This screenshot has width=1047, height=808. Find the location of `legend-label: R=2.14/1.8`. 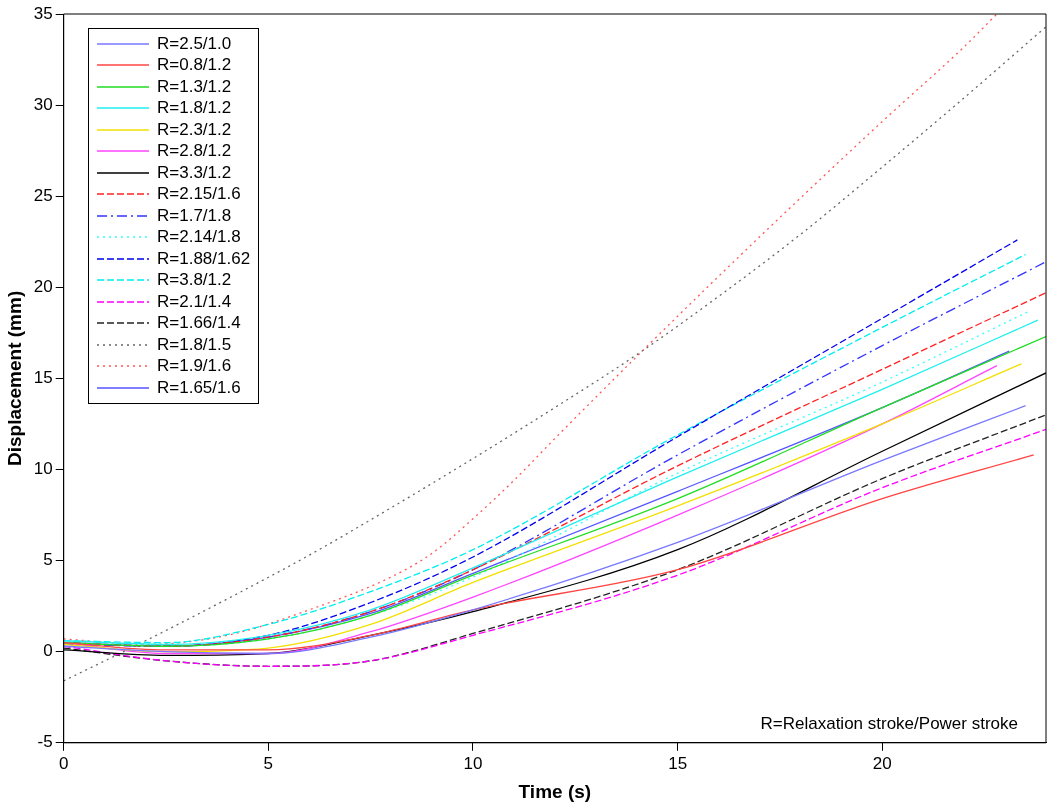

legend-label: R=2.14/1.8 is located at coordinates (199, 237).